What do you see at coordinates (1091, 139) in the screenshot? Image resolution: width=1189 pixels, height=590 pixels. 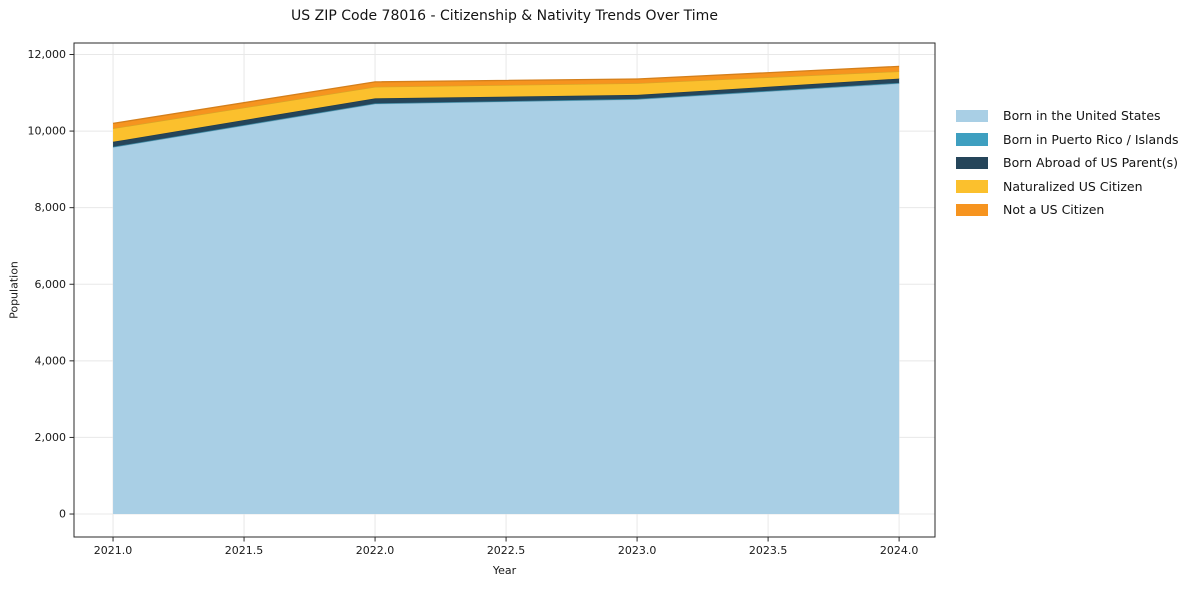 I see `legend-item-label: Born in Puerto Rico / Islands` at bounding box center [1091, 139].